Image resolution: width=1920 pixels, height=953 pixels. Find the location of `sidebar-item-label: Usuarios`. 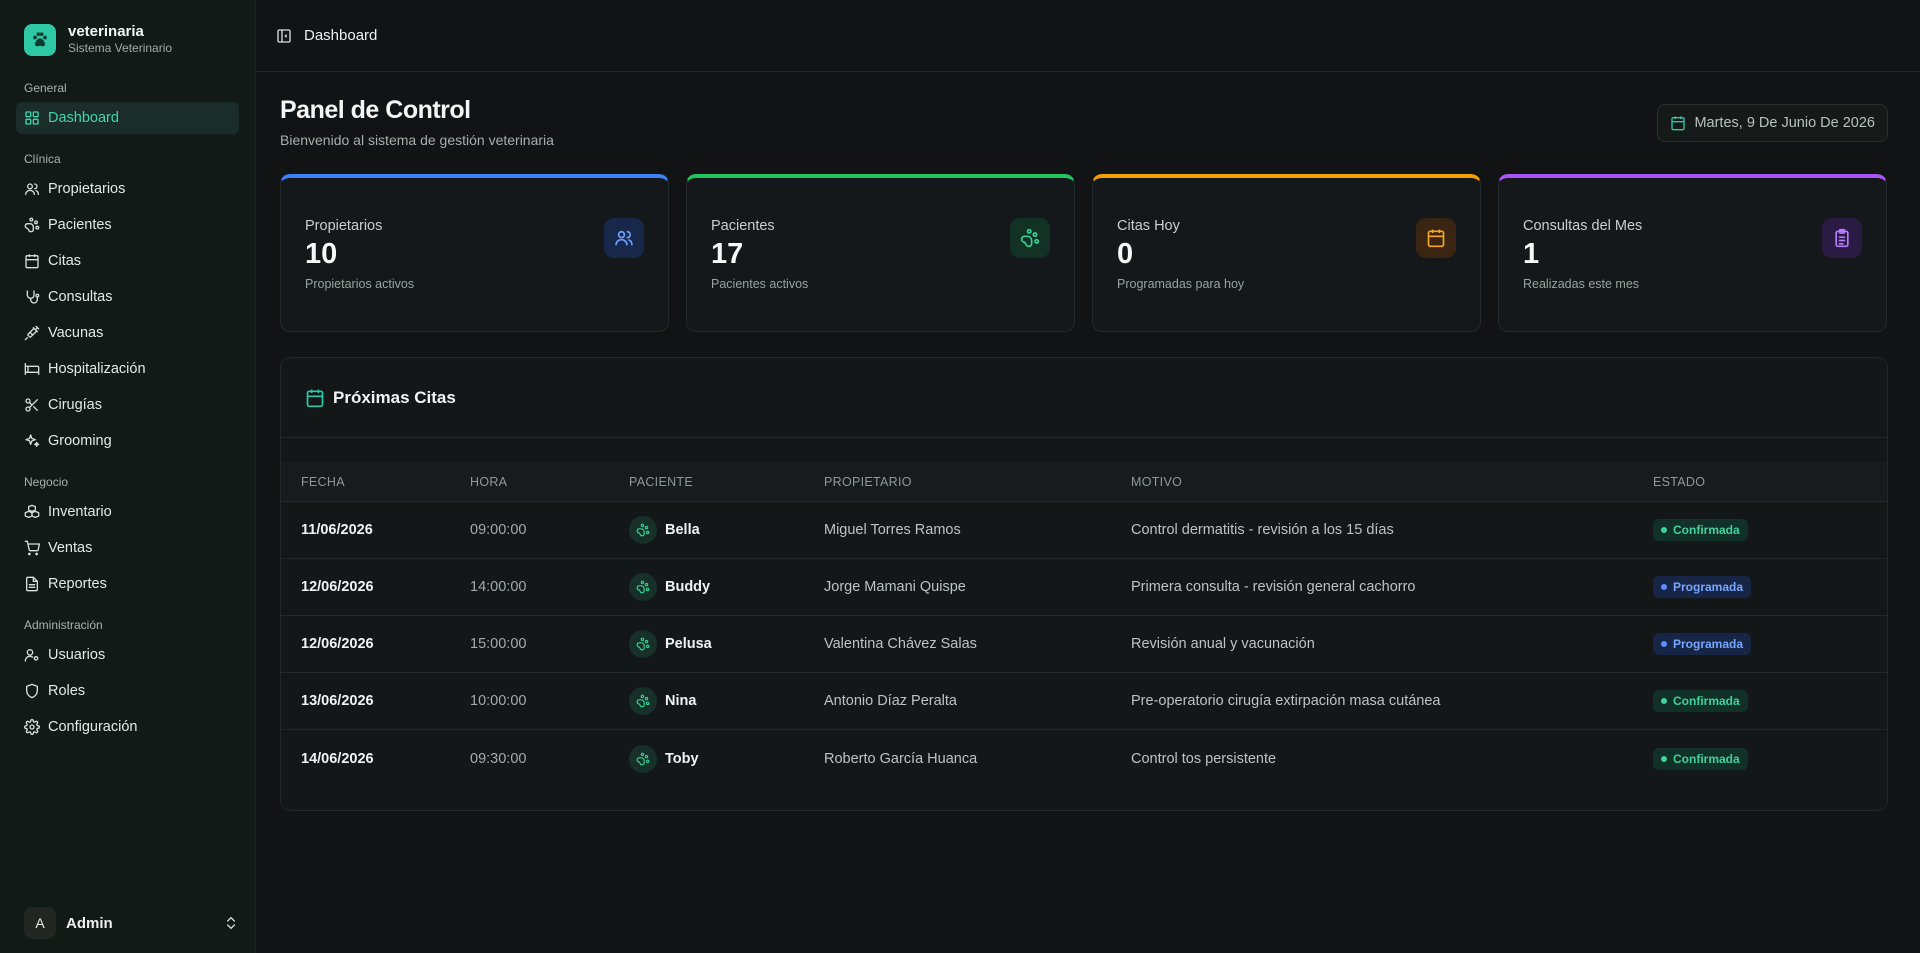

sidebar-item-label: Usuarios is located at coordinates (77, 655).